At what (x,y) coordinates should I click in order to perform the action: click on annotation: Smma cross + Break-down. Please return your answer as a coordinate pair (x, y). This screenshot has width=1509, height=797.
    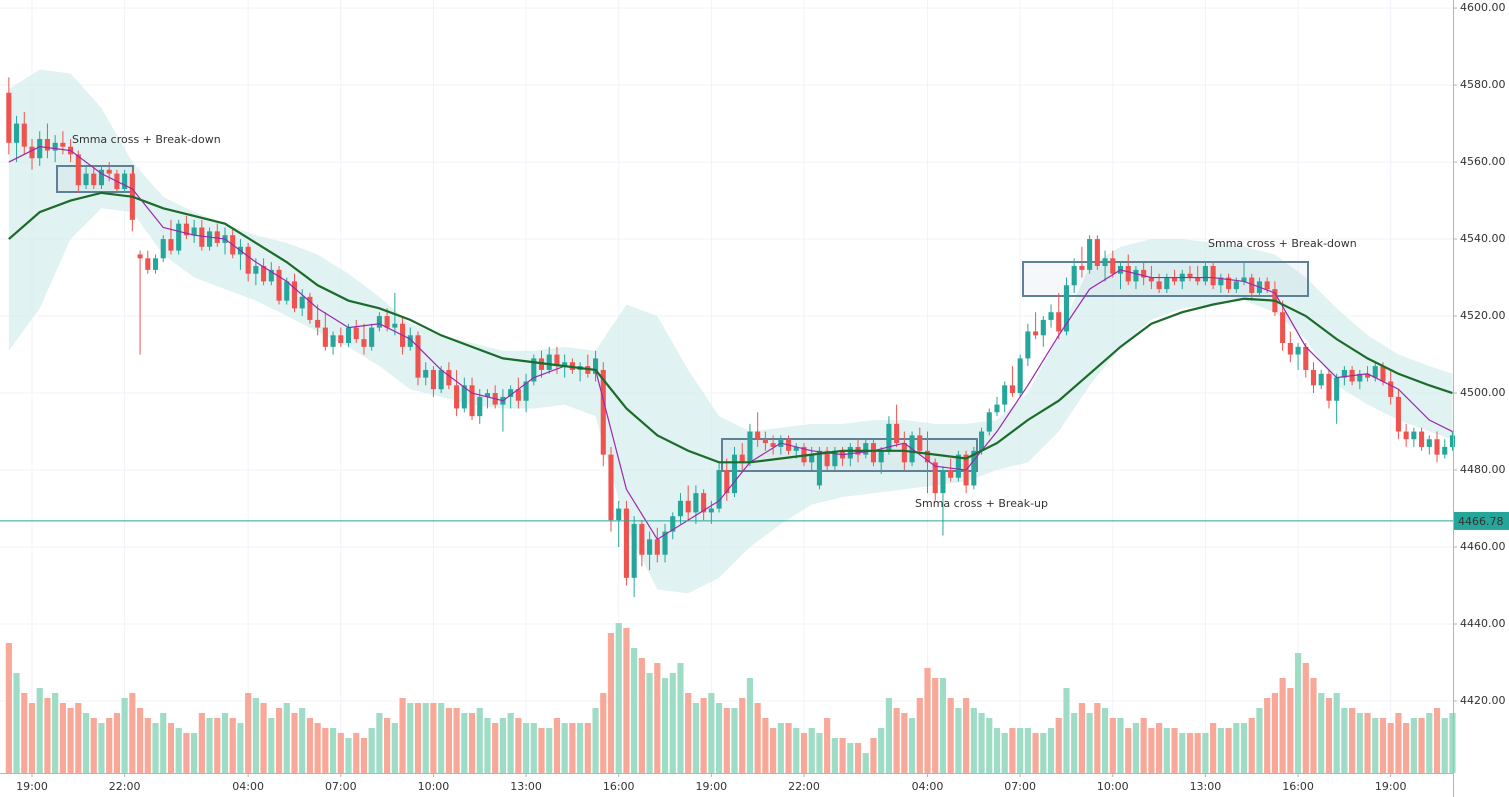
    Looking at the image, I should click on (146, 139).